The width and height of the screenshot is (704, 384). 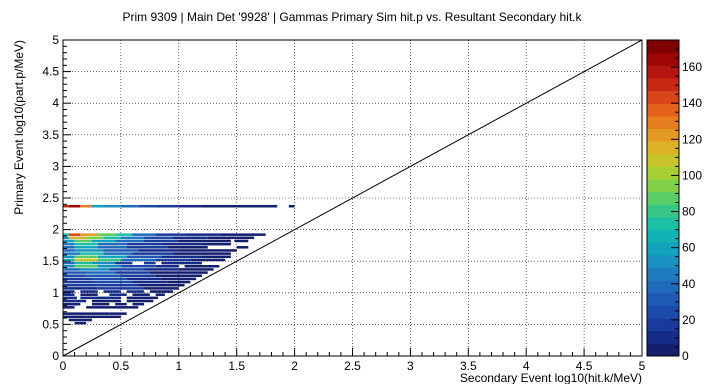 What do you see at coordinates (526, 366) in the screenshot?
I see `x-tick-label: 4` at bounding box center [526, 366].